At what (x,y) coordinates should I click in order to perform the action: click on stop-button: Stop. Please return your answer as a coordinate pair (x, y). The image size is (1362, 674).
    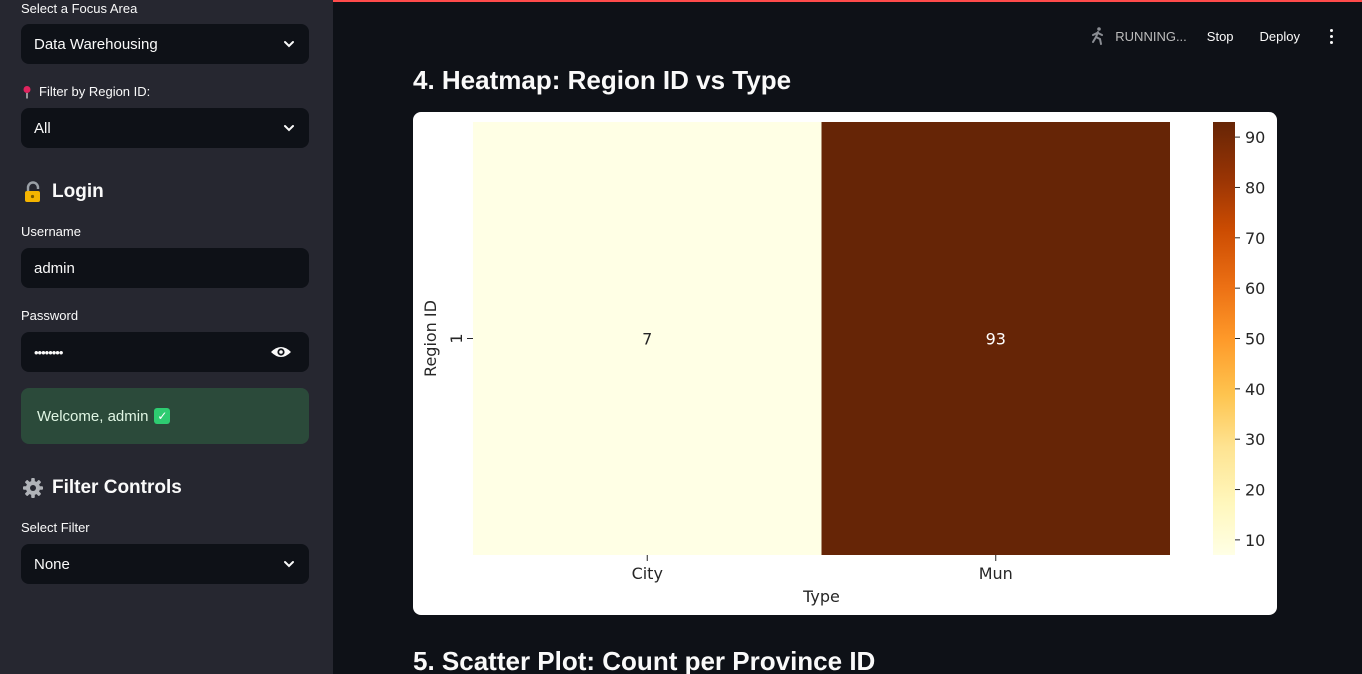
    Looking at the image, I should click on (1220, 36).